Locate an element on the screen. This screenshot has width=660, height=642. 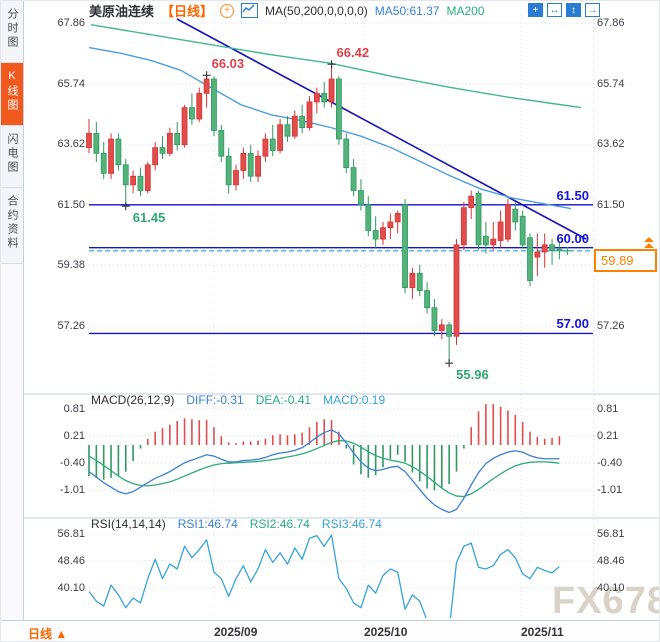
sidebar-item-label: K线图 is located at coordinates (12, 91).